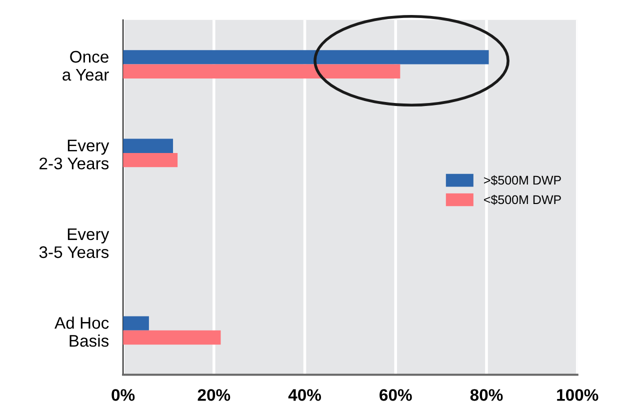 Image resolution: width=631 pixels, height=415 pixels. I want to click on legend-label: >$500M DWP, so click(522, 180).